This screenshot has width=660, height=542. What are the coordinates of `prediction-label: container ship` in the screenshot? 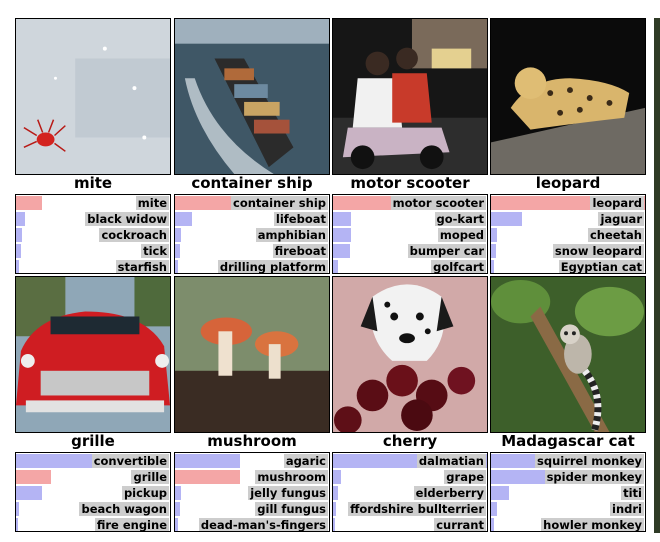 It's located at (279, 203).